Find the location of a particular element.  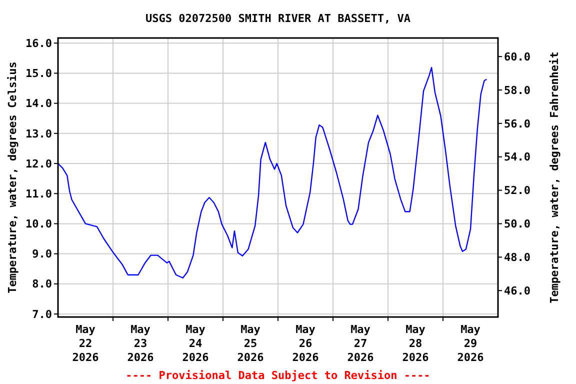

y-tick-label: 16.0 is located at coordinates (39, 43).